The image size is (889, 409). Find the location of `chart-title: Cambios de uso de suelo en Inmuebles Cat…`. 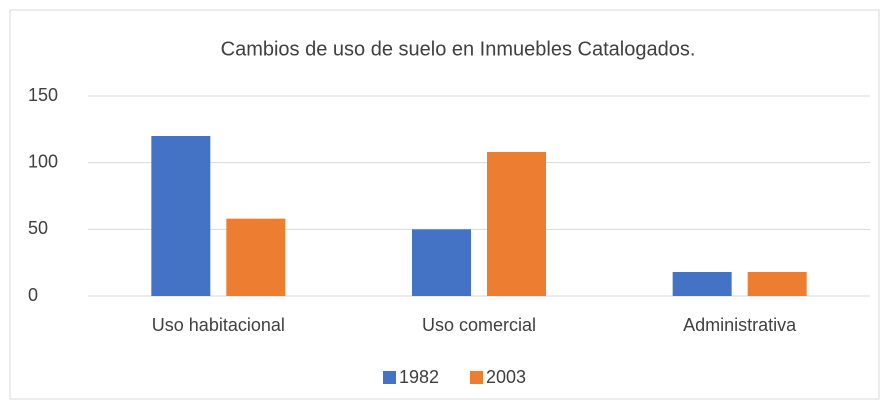

chart-title: Cambios de uso de suelo en Inmuebles Cat… is located at coordinates (458, 49).